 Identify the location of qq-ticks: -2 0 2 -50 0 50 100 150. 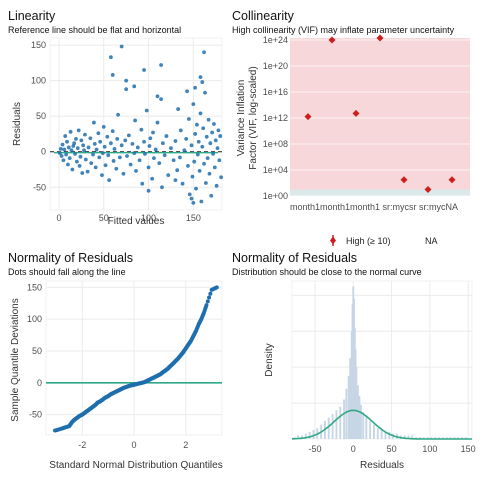
(107, 366).